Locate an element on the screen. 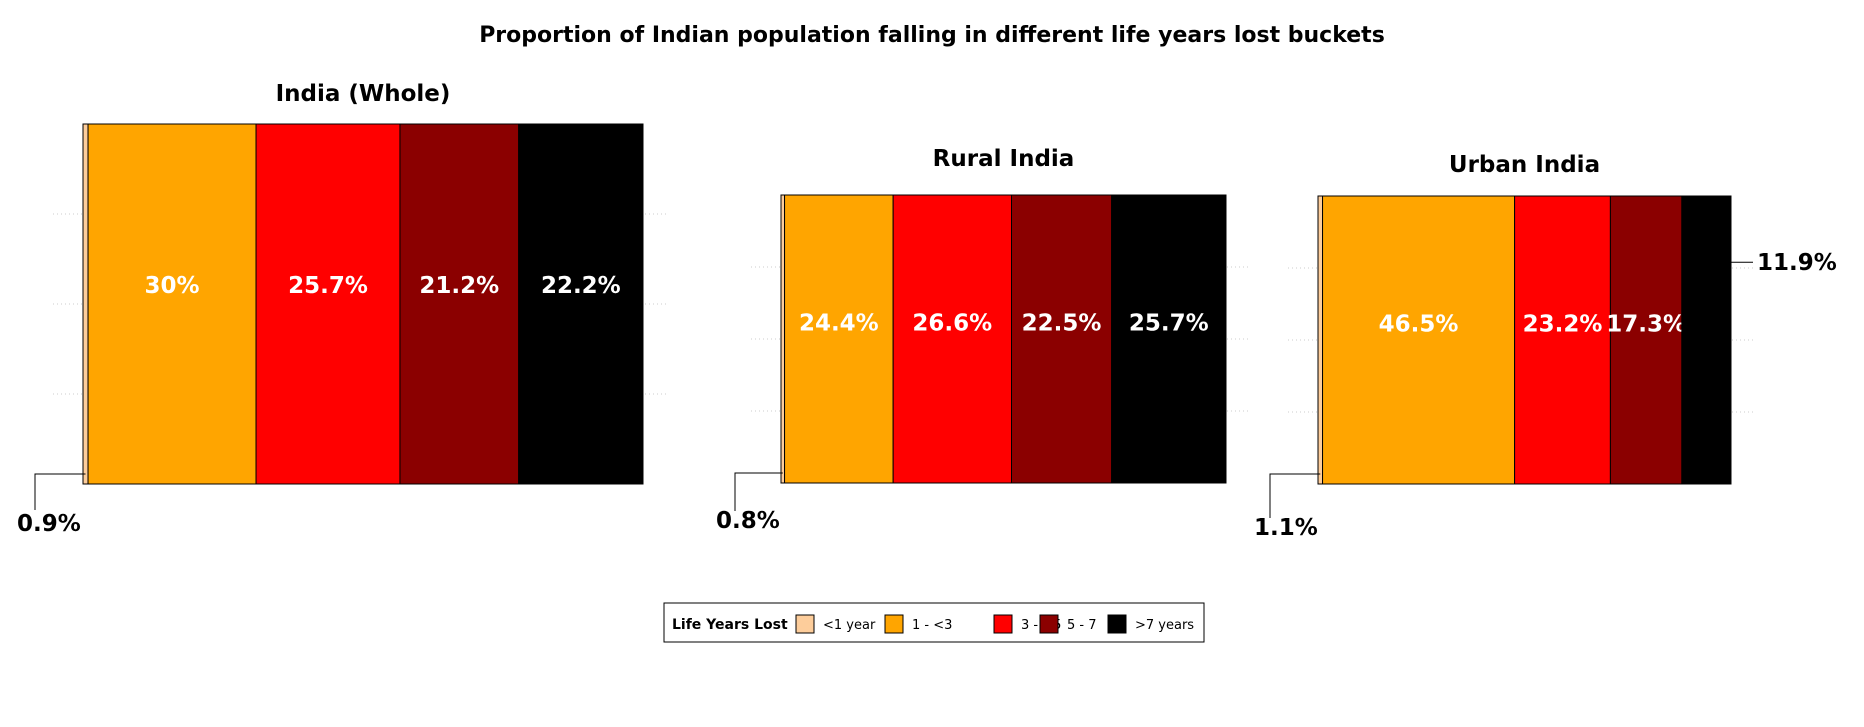  data-label: 17.3% is located at coordinates (1646, 324).